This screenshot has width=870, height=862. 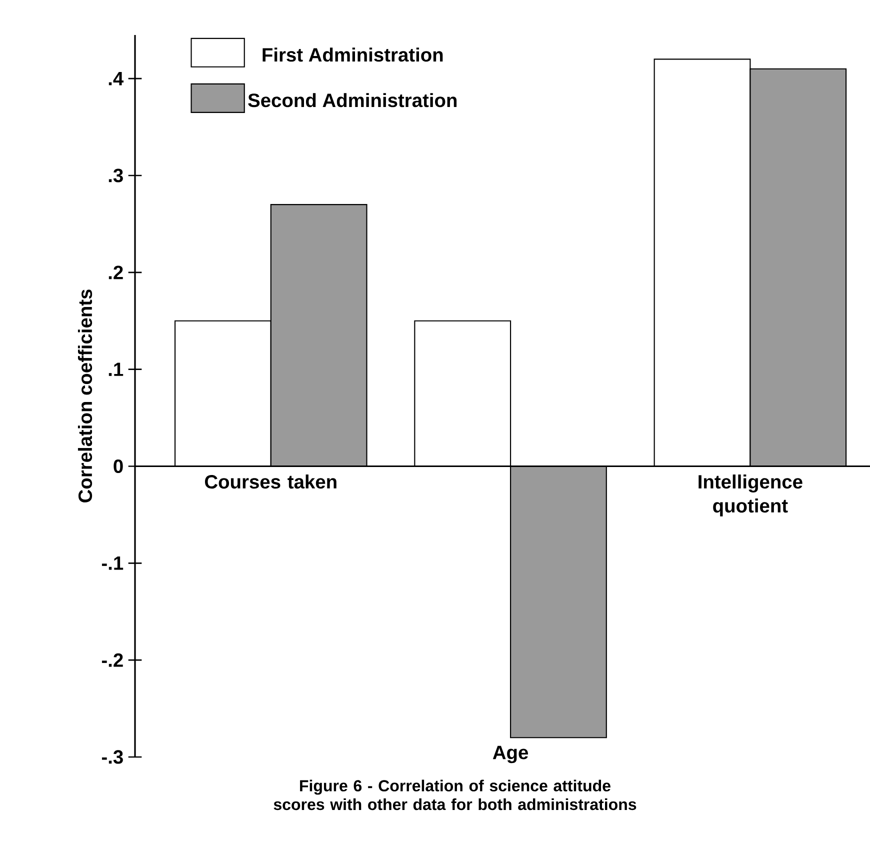 What do you see at coordinates (352, 100) in the screenshot?
I see `legend-label: Second Administration` at bounding box center [352, 100].